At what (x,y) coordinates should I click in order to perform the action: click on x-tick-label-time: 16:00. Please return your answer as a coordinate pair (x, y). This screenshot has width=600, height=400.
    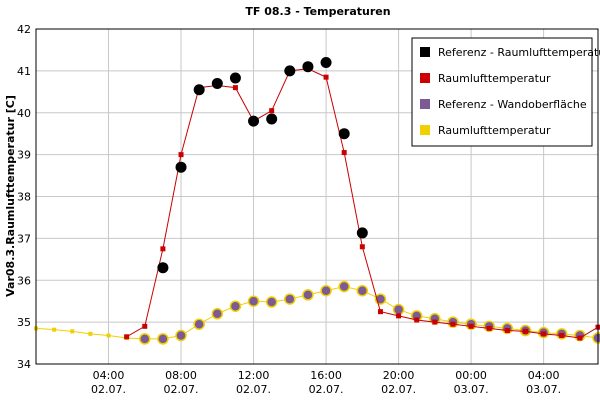
    Looking at the image, I should click on (326, 375).